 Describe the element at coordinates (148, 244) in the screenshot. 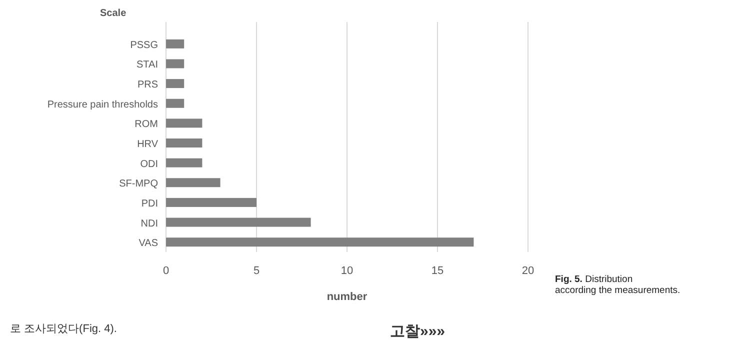

I see `y-tick-label: VAS` at that location.